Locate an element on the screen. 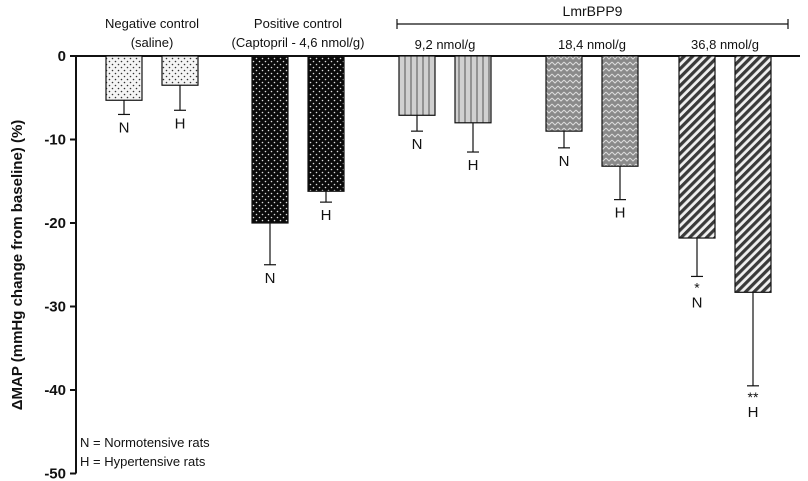  y-tick-label: -50 is located at coordinates (55, 473).